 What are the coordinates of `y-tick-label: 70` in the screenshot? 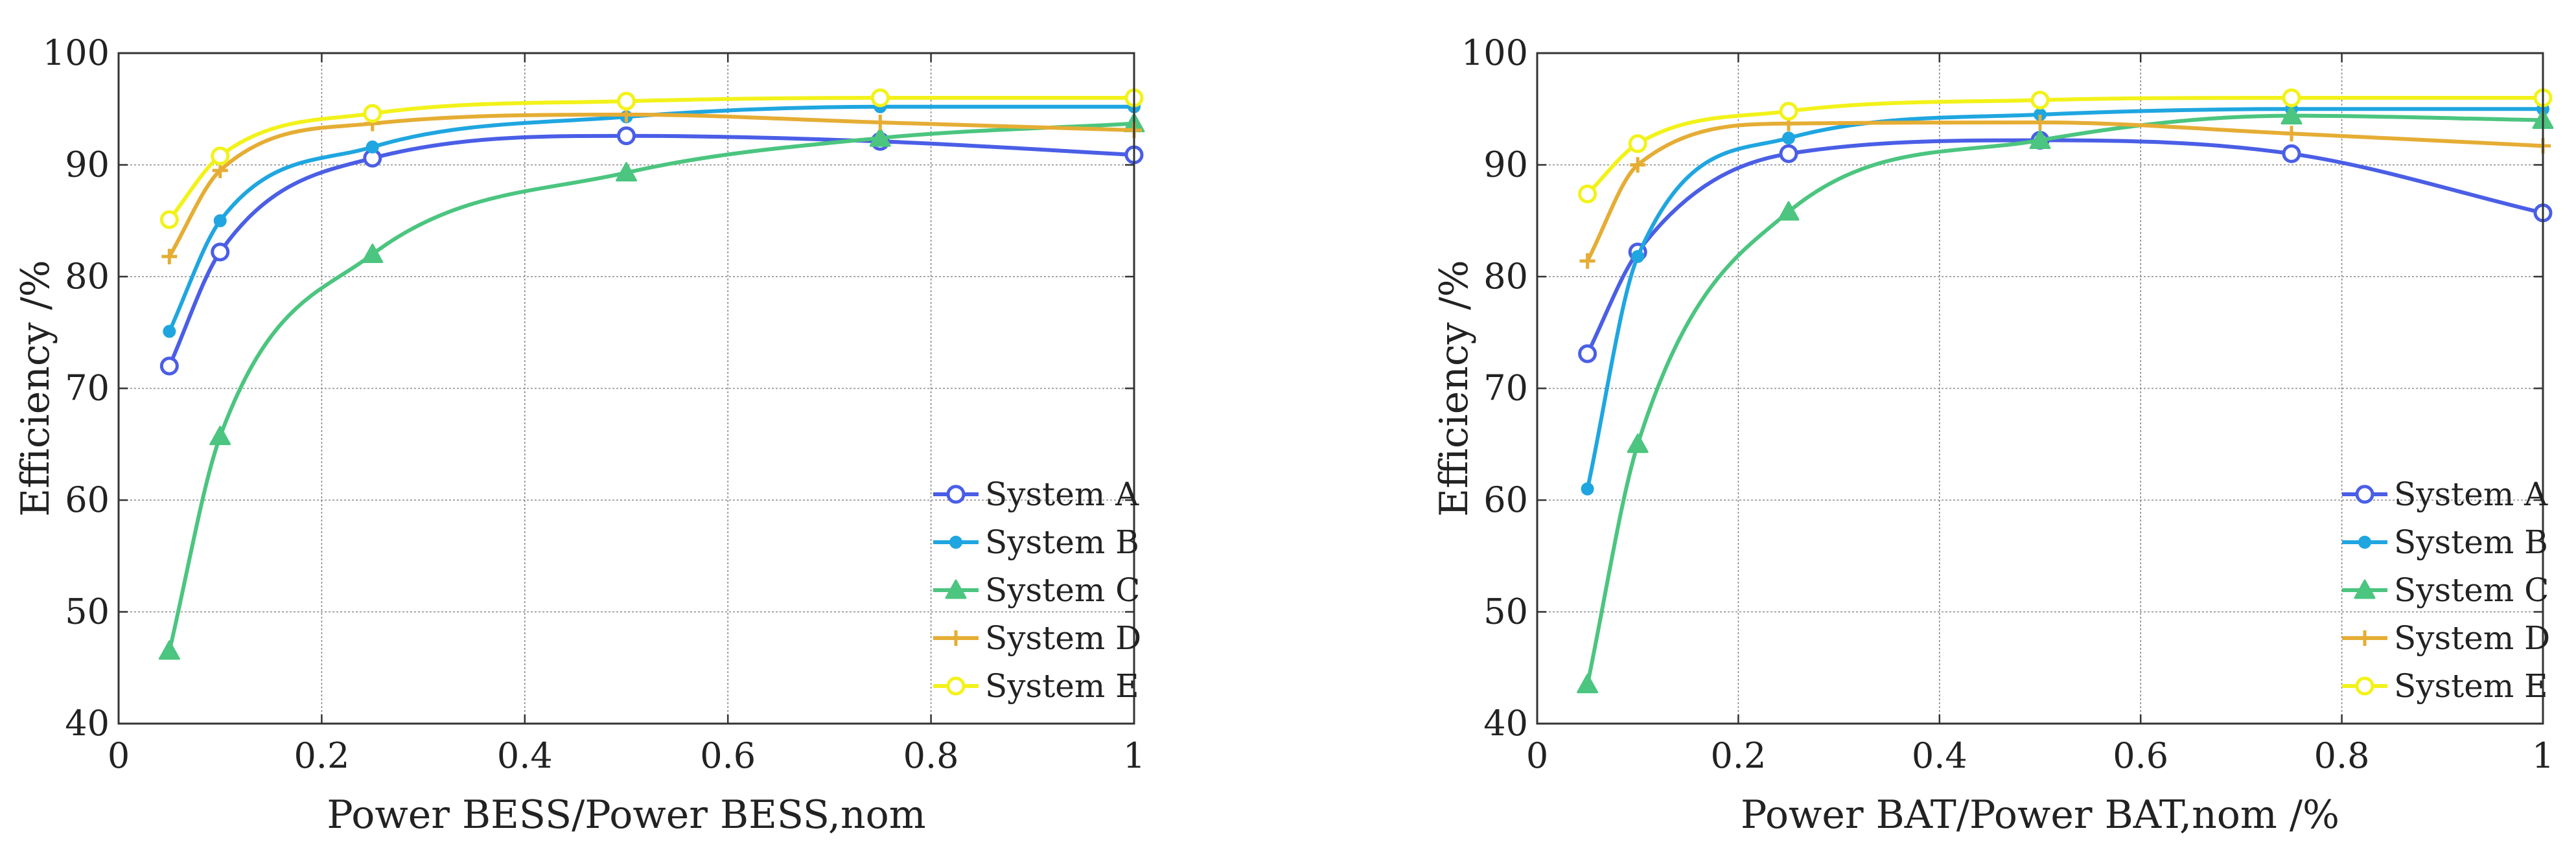 It's located at (1506, 389).